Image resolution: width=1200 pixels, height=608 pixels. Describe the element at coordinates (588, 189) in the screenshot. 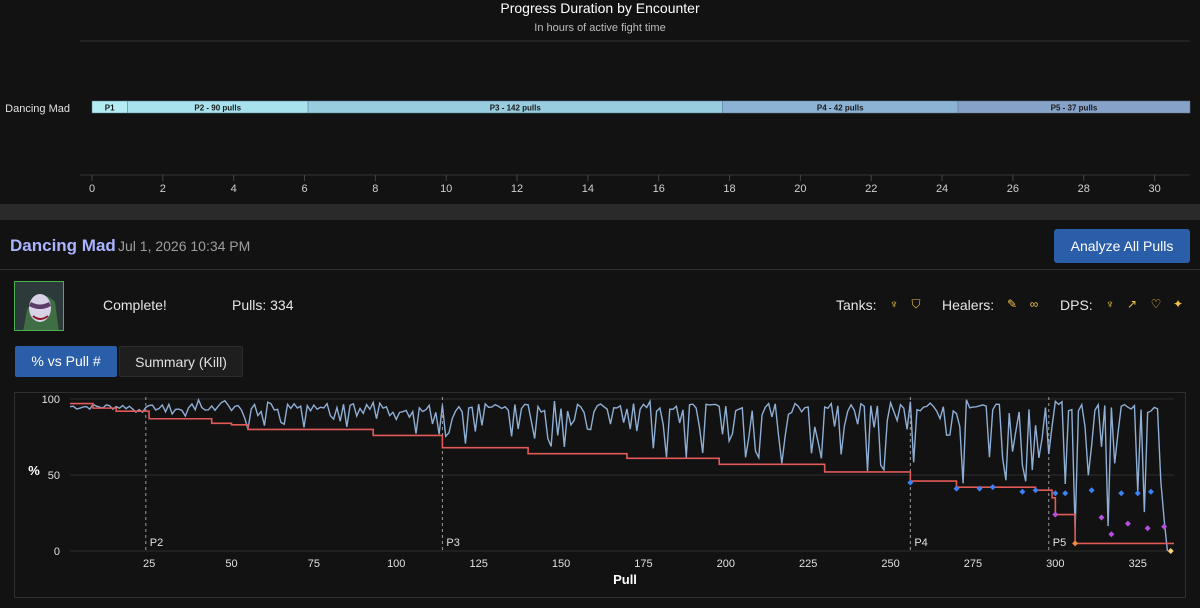

I see `duration-x-tick-label: 14` at that location.